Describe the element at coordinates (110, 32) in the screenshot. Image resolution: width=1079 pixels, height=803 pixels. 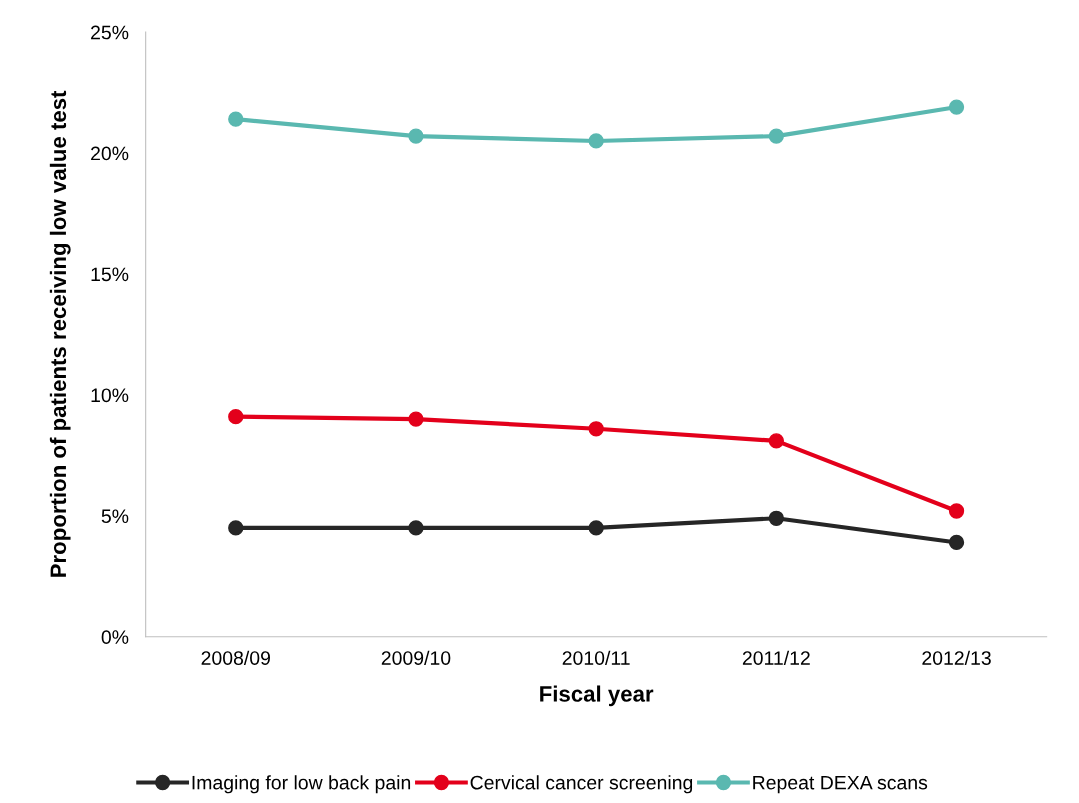
I see `y-tick-label: 25%` at that location.